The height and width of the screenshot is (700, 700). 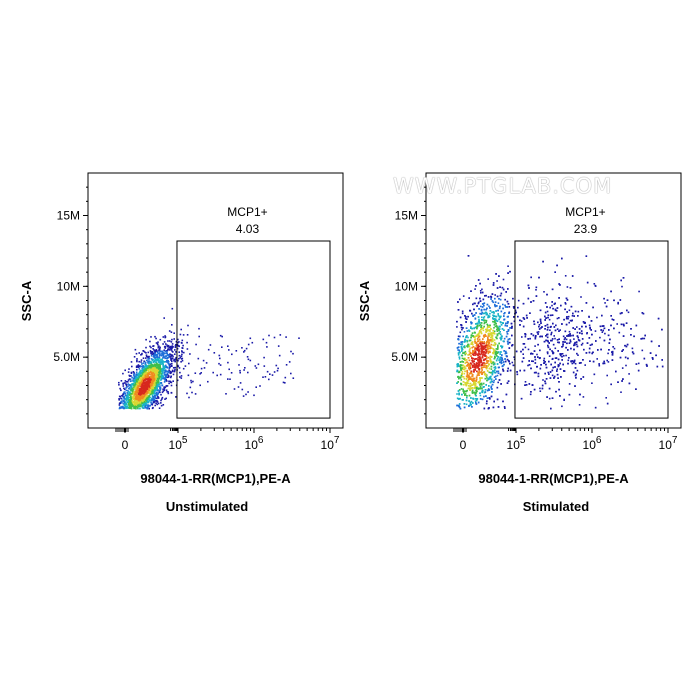 I want to click on panel-title-stimulated: Stimulated, so click(x=556, y=506).